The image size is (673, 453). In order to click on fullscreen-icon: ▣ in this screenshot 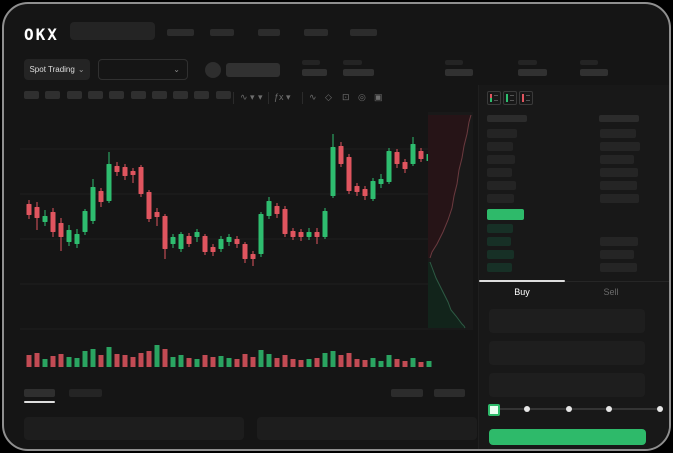, I will do `click(378, 97)`.